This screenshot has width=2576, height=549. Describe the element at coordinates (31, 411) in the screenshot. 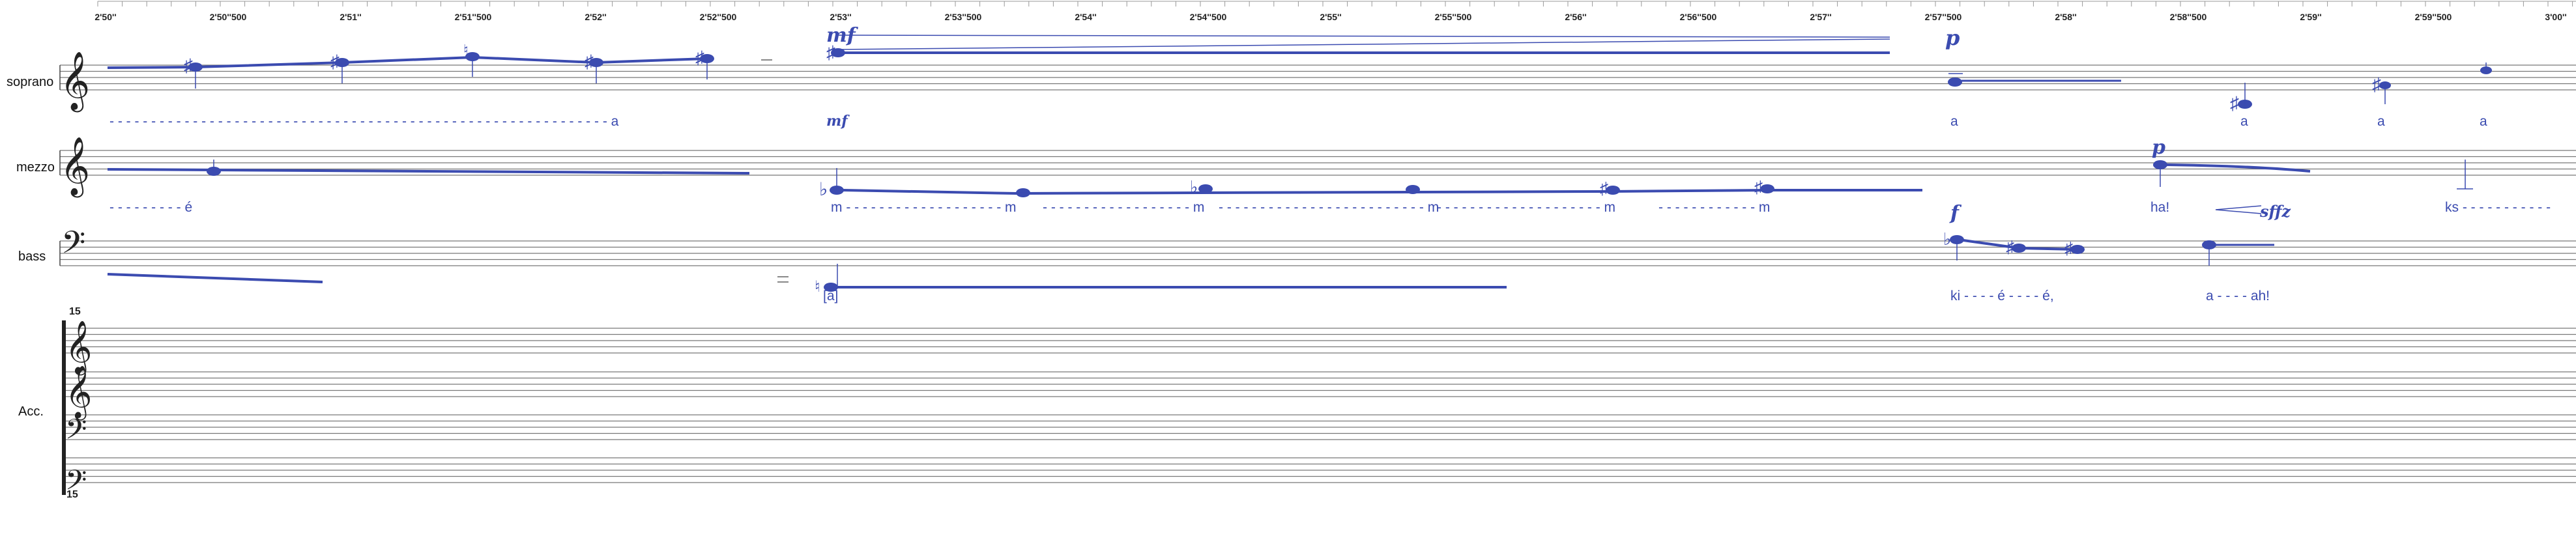

I see `instrument-label-acc: Acc.` at that location.